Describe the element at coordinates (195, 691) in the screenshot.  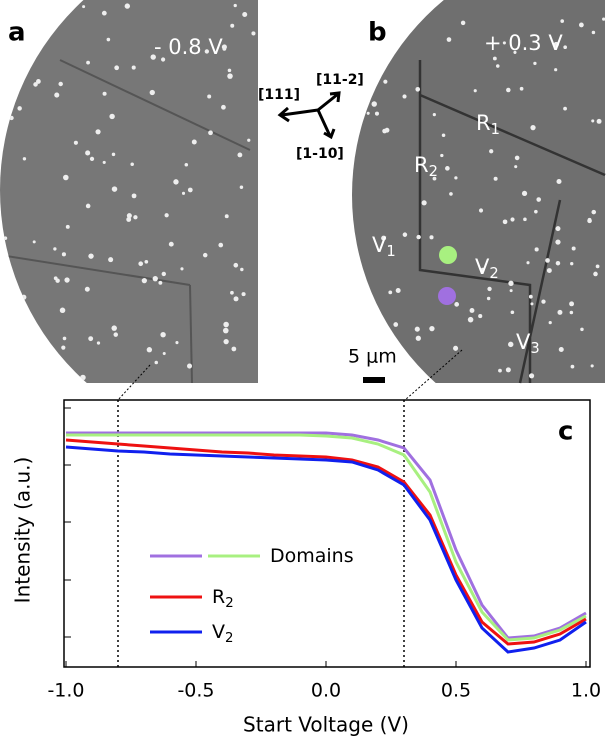
I see `x-tick-label: -0.5` at that location.